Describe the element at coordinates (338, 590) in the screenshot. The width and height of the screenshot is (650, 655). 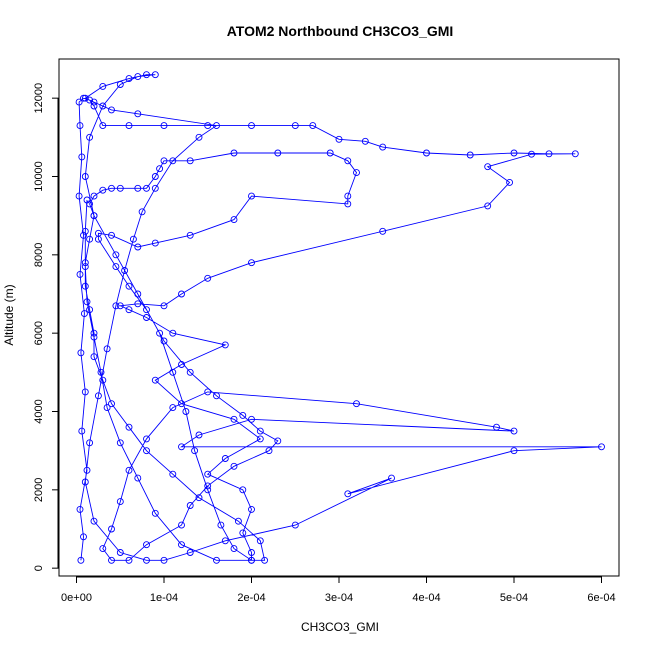
I see `x-axis: 0e+00 1e-04 2e-04 3e-04 4e-04 5e-04 6e-04` at that location.